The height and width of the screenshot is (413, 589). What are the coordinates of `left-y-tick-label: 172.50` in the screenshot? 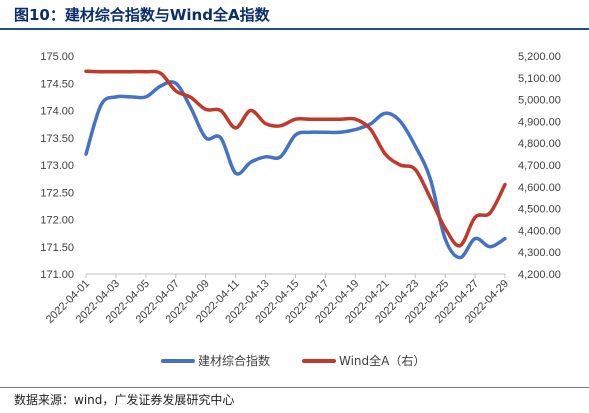 It's located at (57, 193).